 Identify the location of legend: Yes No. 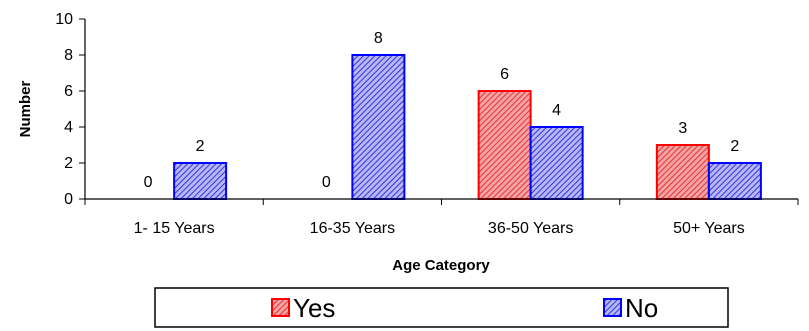
(441, 307).